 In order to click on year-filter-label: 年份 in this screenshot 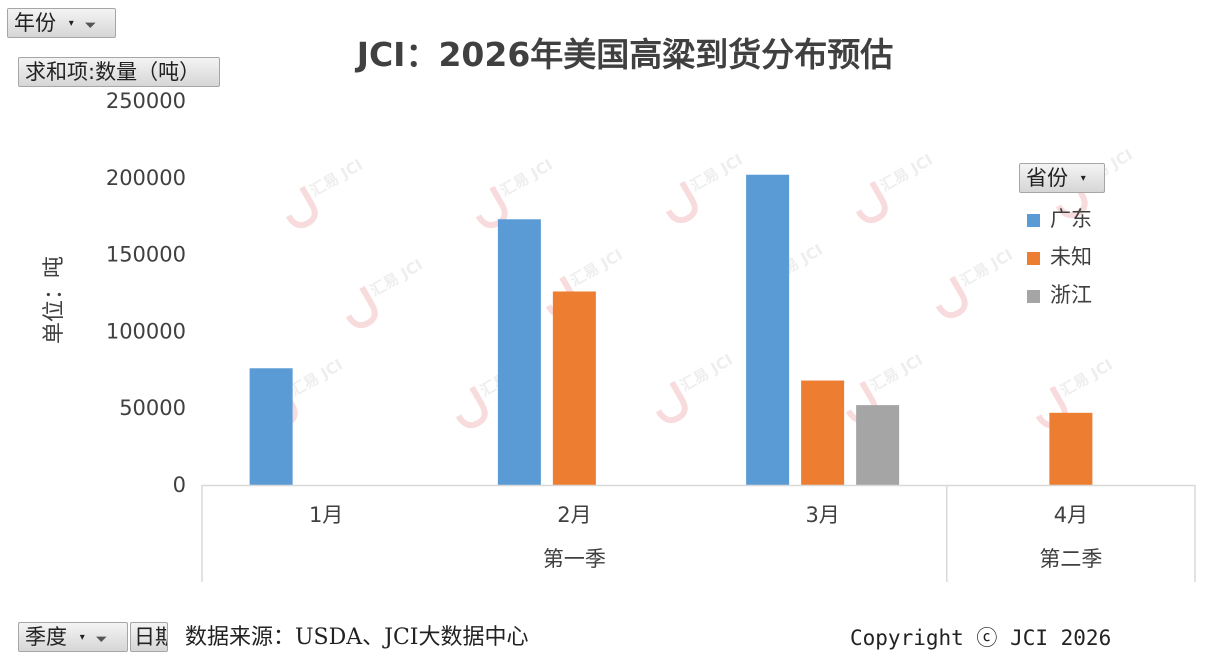, I will do `click(35, 23)`.